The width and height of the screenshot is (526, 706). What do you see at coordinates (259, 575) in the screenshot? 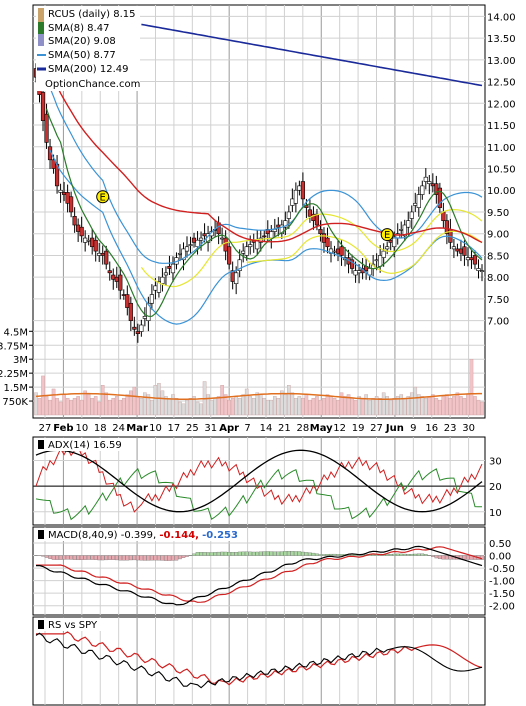
I see `macd-line` at bounding box center [259, 575].